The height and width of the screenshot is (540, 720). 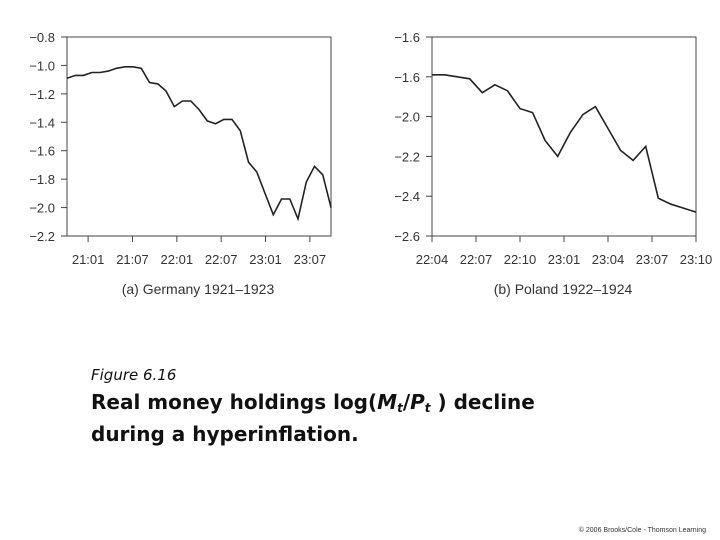 I want to click on germany-y-tick-label: −1.4, so click(x=42, y=122).